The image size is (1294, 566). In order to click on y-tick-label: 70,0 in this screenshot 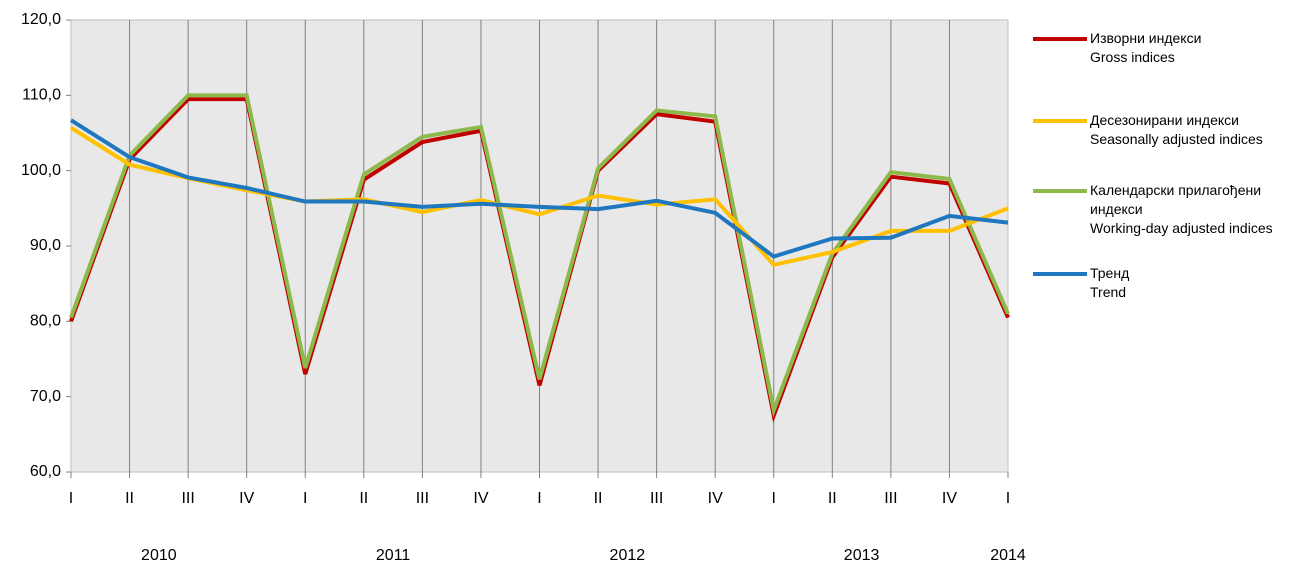, I will do `click(45, 396)`.